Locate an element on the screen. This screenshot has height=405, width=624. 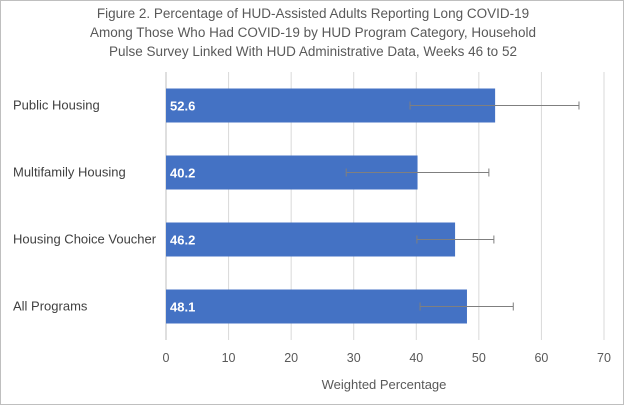
x-tick-label: 0 is located at coordinates (166, 358).